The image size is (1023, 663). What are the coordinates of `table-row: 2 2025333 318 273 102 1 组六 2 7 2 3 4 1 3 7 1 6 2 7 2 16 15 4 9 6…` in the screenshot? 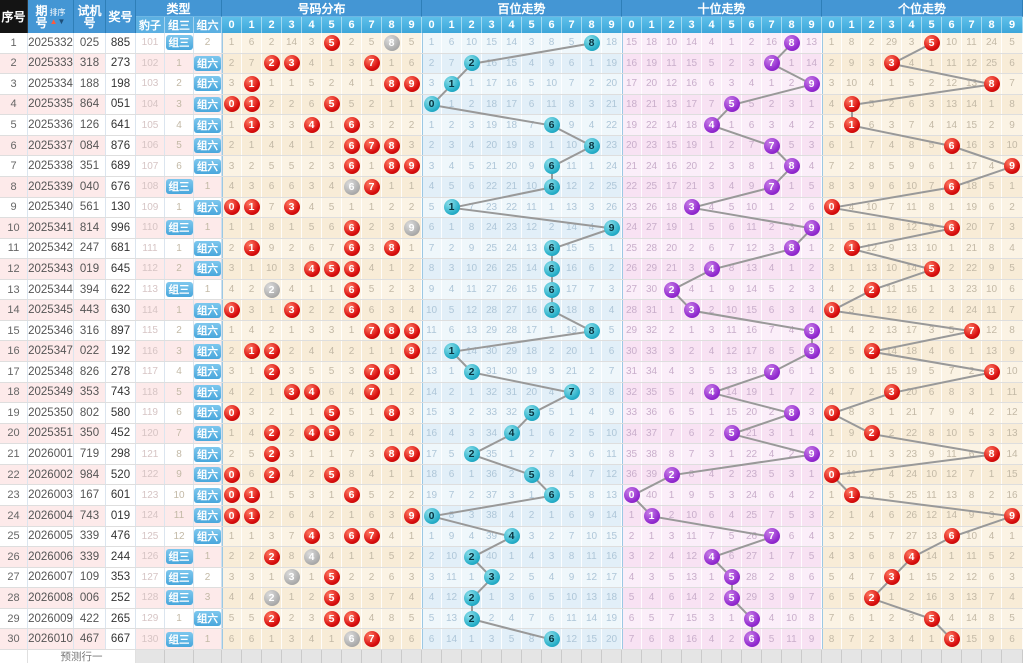 It's located at (511, 64).